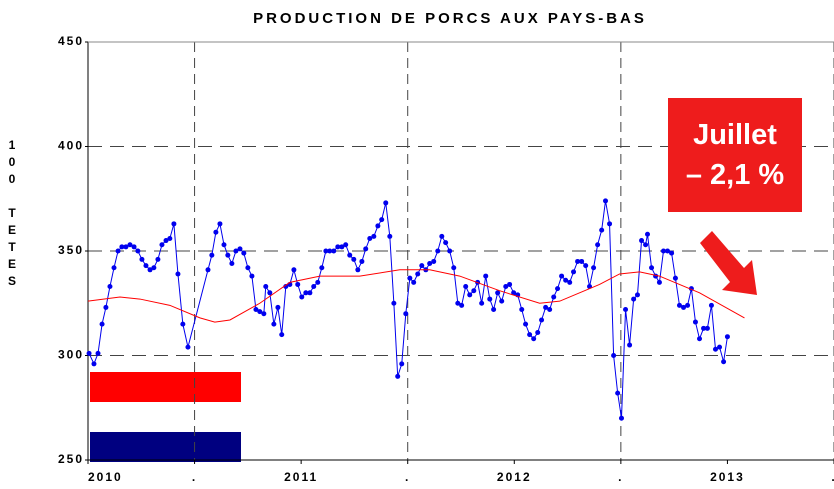 The width and height of the screenshot is (834, 489). Describe the element at coordinates (735, 155) in the screenshot. I see `annotation: Juillet – 2,1 %` at that location.